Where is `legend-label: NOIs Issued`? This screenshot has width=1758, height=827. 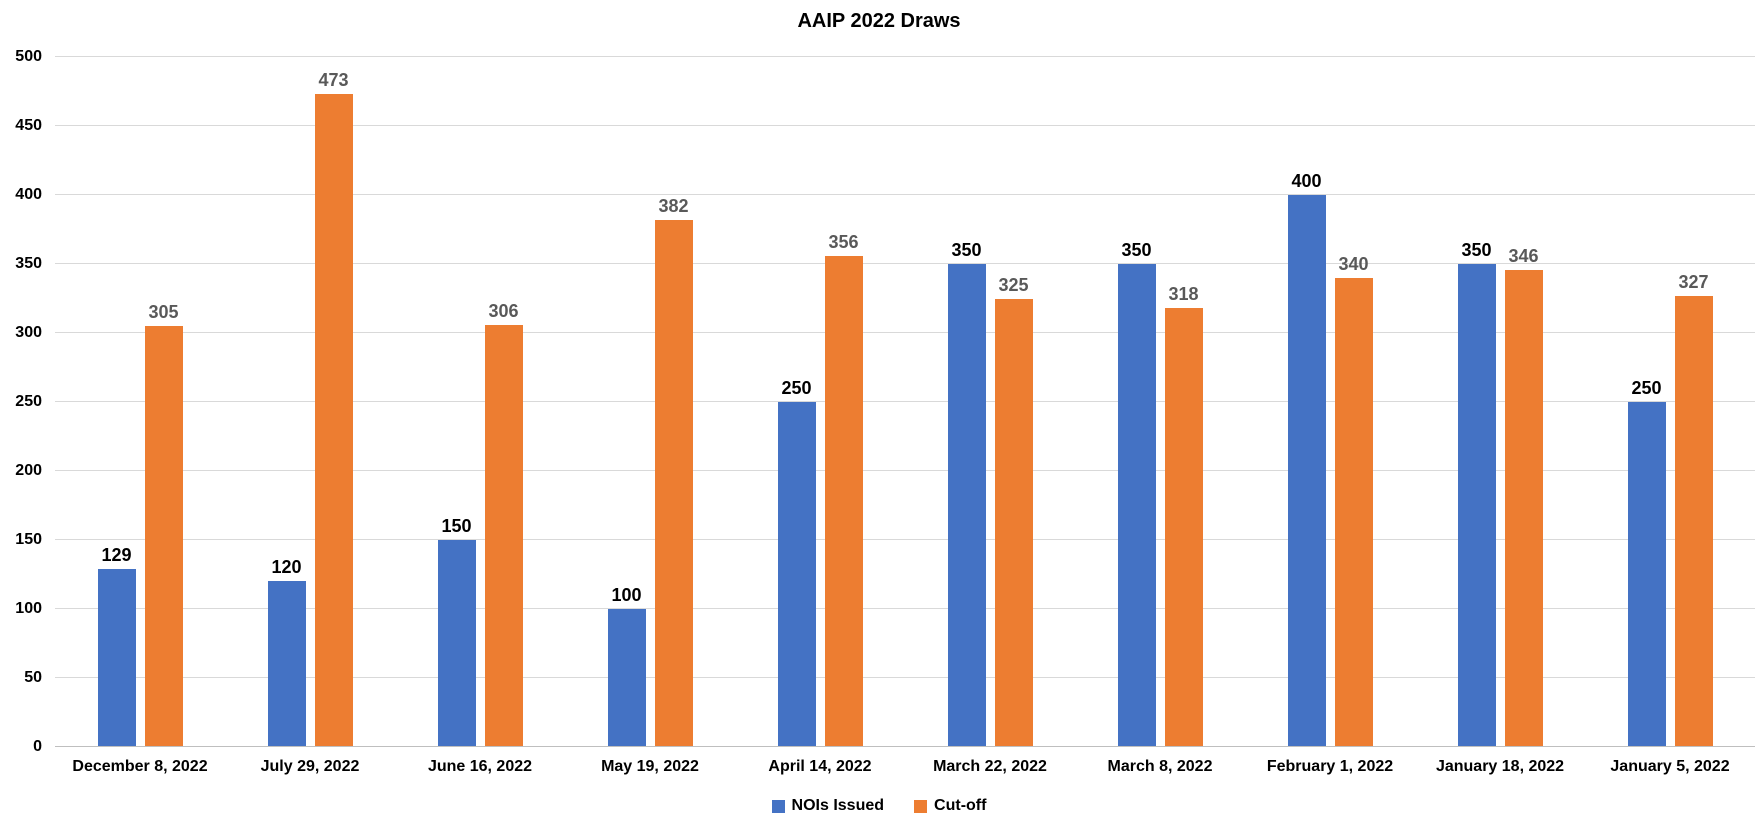 legend-label: NOIs Issued is located at coordinates (838, 805).